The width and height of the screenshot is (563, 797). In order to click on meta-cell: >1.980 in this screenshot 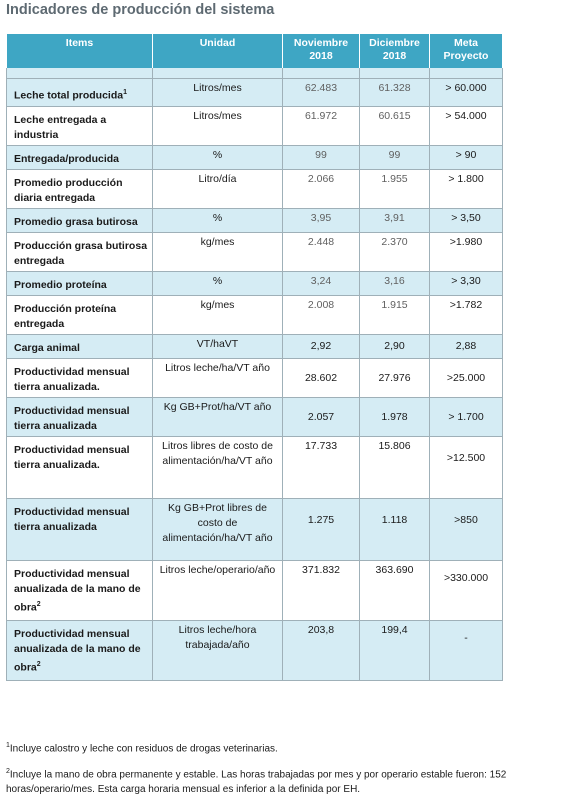, I will do `click(466, 252)`.